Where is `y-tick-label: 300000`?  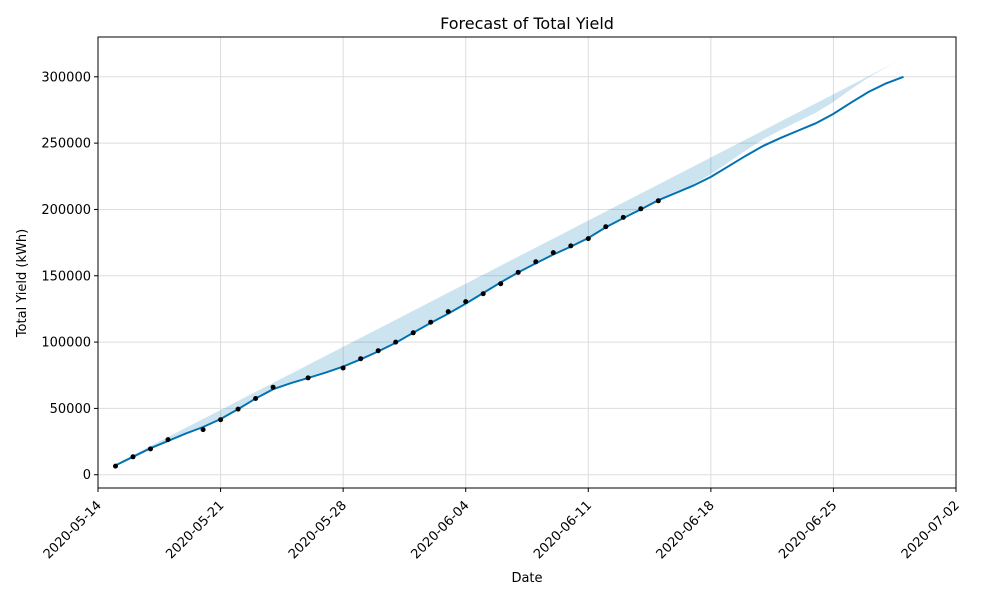 y-tick-label: 300000 is located at coordinates (66, 77).